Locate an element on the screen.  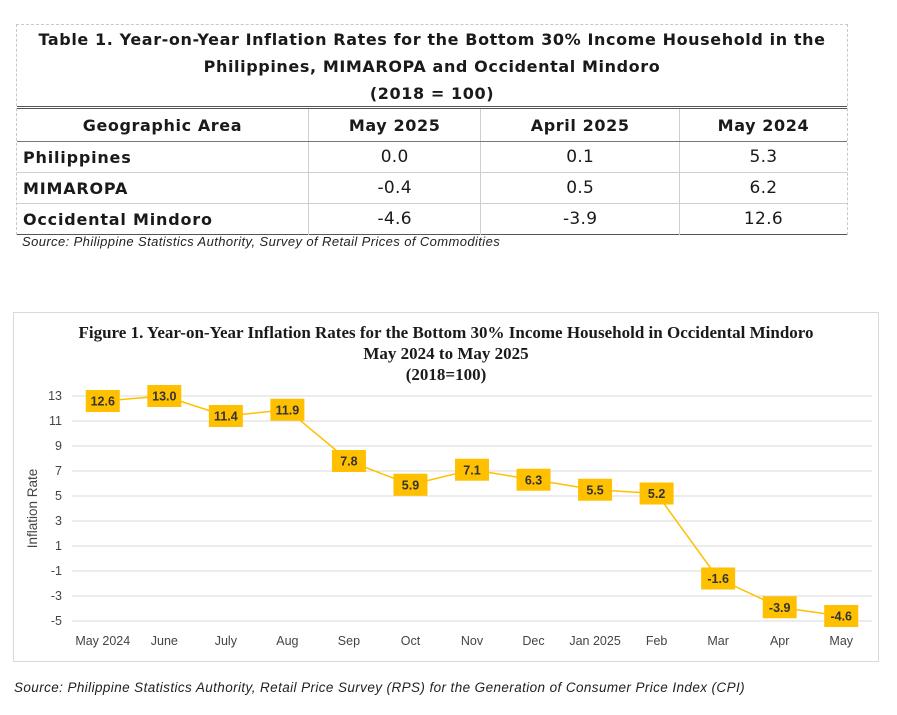
x-tick-label: Dec is located at coordinates (533, 641).